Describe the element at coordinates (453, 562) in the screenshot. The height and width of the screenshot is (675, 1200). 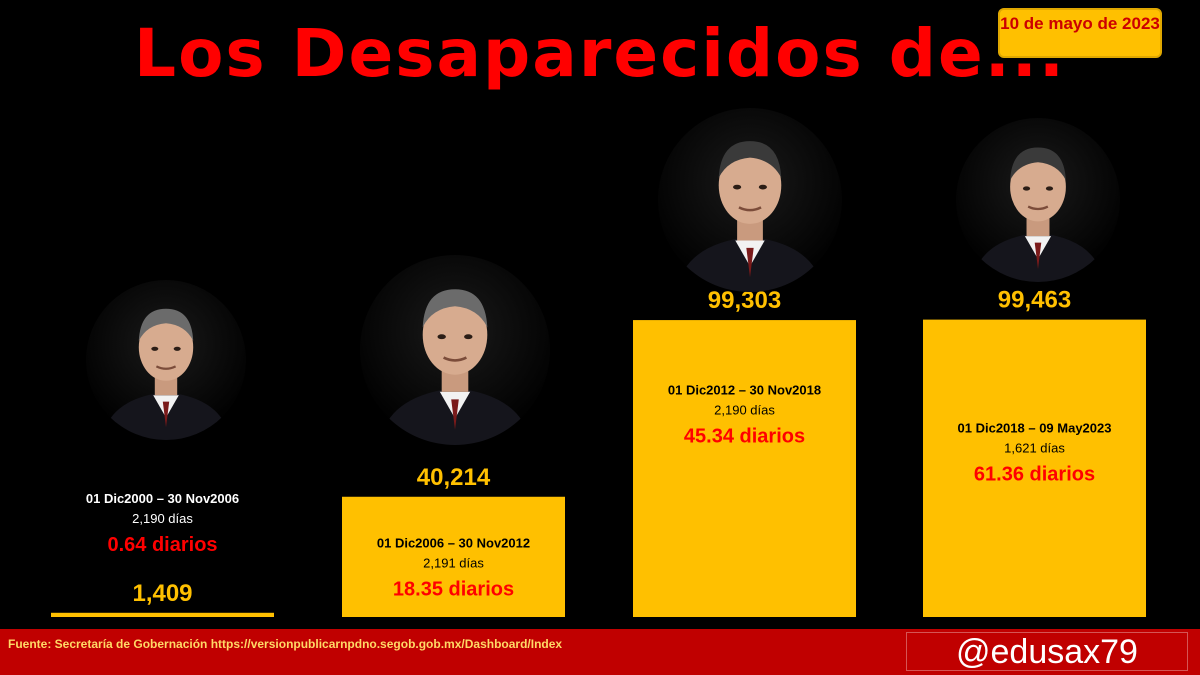
I see `days-label: 2,191 días` at that location.